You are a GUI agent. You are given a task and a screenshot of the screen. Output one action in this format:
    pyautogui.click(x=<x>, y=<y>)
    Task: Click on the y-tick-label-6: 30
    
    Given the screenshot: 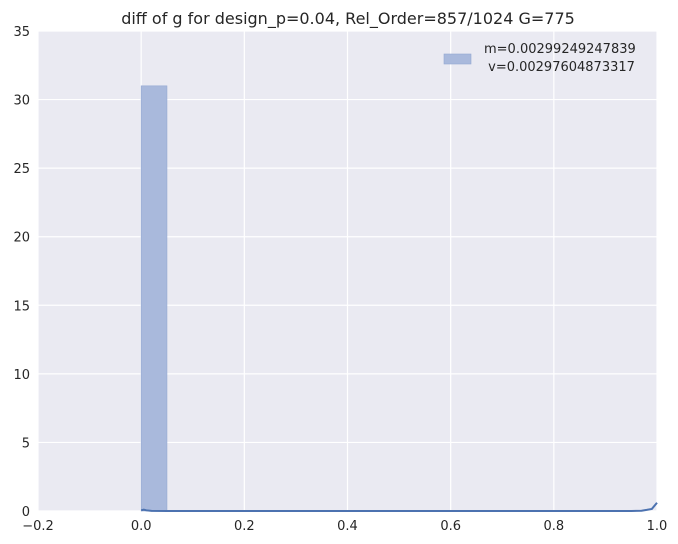 What is the action you would take?
    pyautogui.click(x=21, y=101)
    